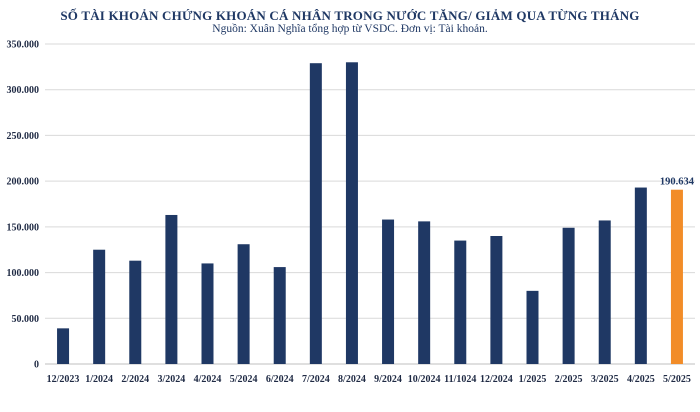  What do you see at coordinates (532, 327) in the screenshot?
I see `bar-1-2025` at bounding box center [532, 327].